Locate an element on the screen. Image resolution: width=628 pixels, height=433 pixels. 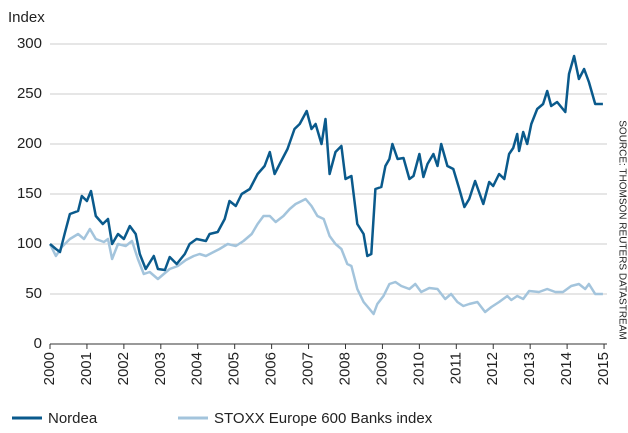
y-tick-label: 100 is located at coordinates (29, 243).